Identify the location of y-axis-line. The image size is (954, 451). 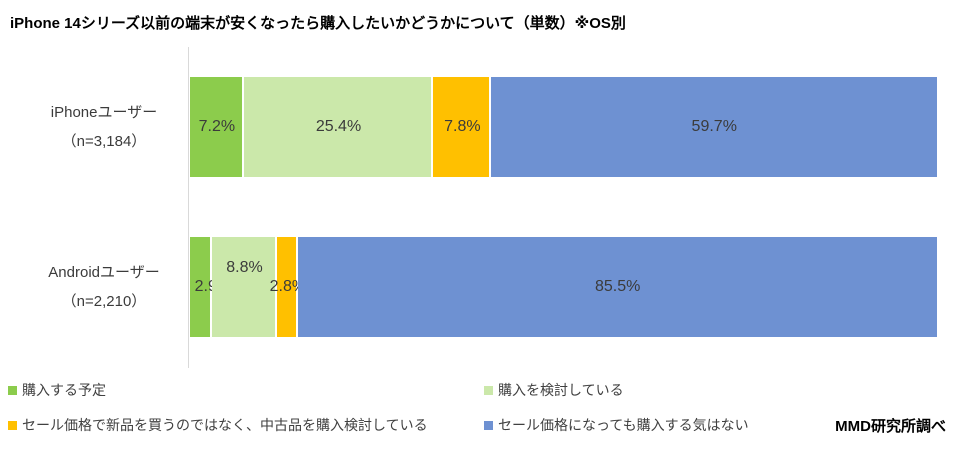
(188, 207).